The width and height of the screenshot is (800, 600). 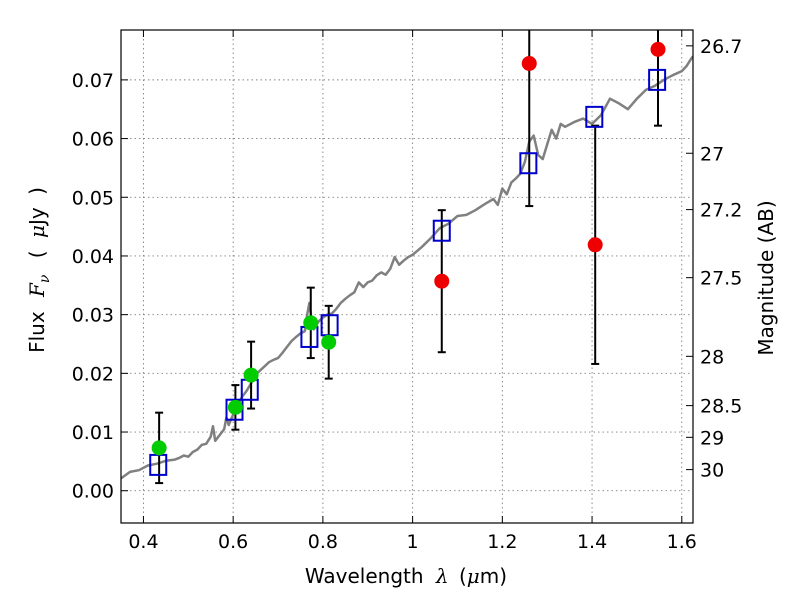 What do you see at coordinates (93, 81) in the screenshot?
I see `y-tick-label: 0.07` at bounding box center [93, 81].